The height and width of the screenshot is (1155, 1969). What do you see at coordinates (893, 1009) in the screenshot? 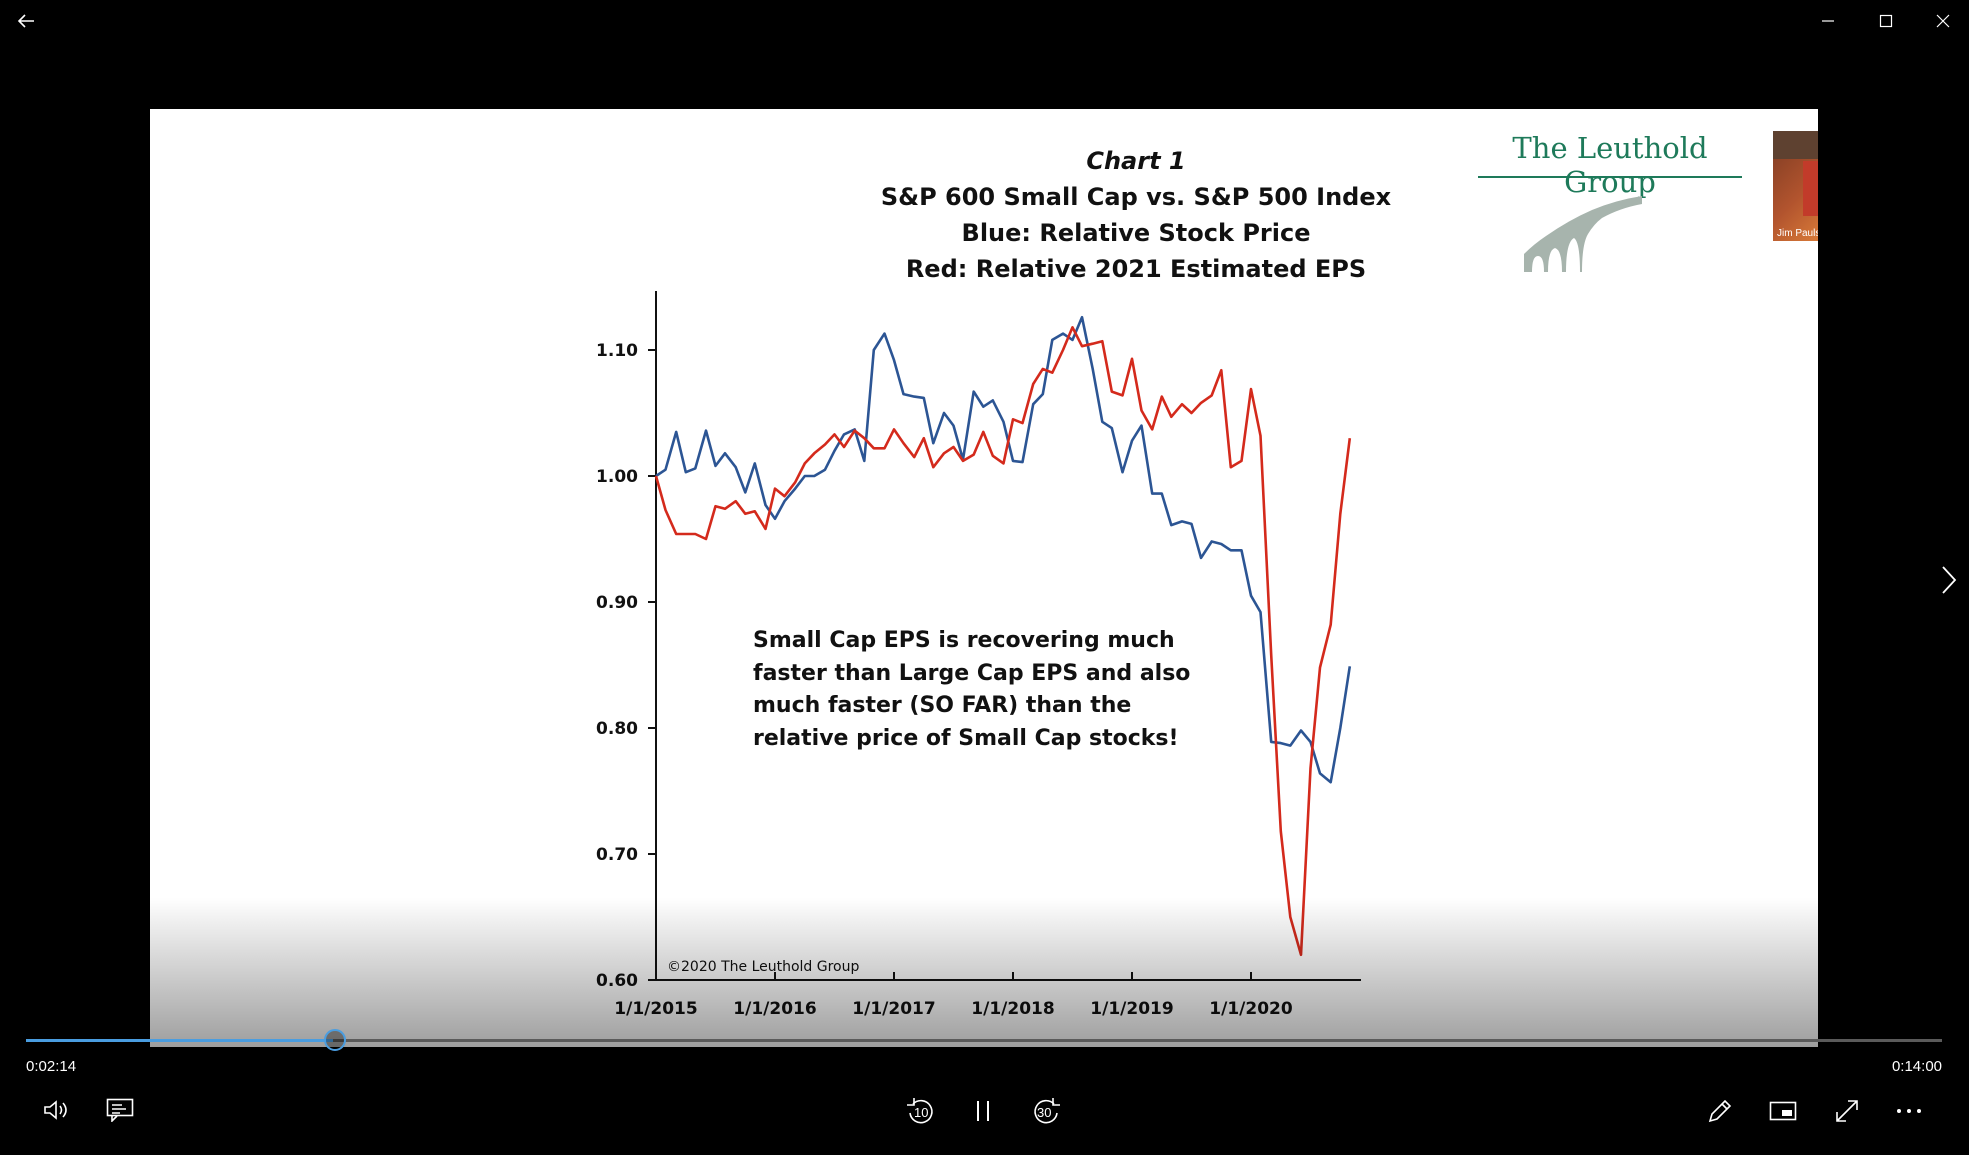
I see `x-tick-label: 1/1/2017` at bounding box center [893, 1009].